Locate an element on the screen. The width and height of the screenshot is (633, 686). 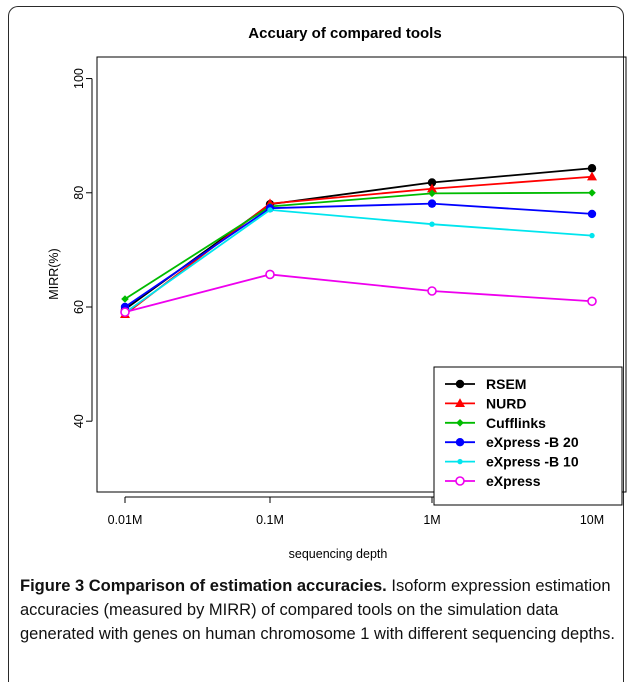
legend-item: Cufflinks is located at coordinates (495, 423).